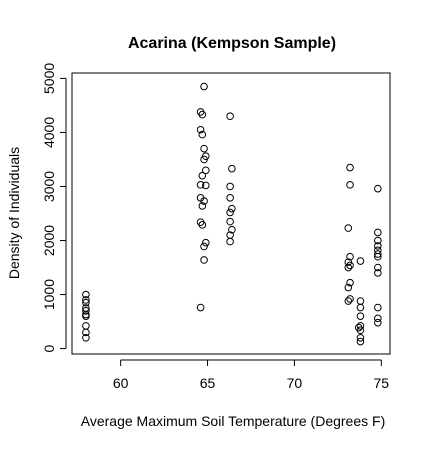 The width and height of the screenshot is (431, 450). I want to click on x-tick-label: 75, so click(382, 383).